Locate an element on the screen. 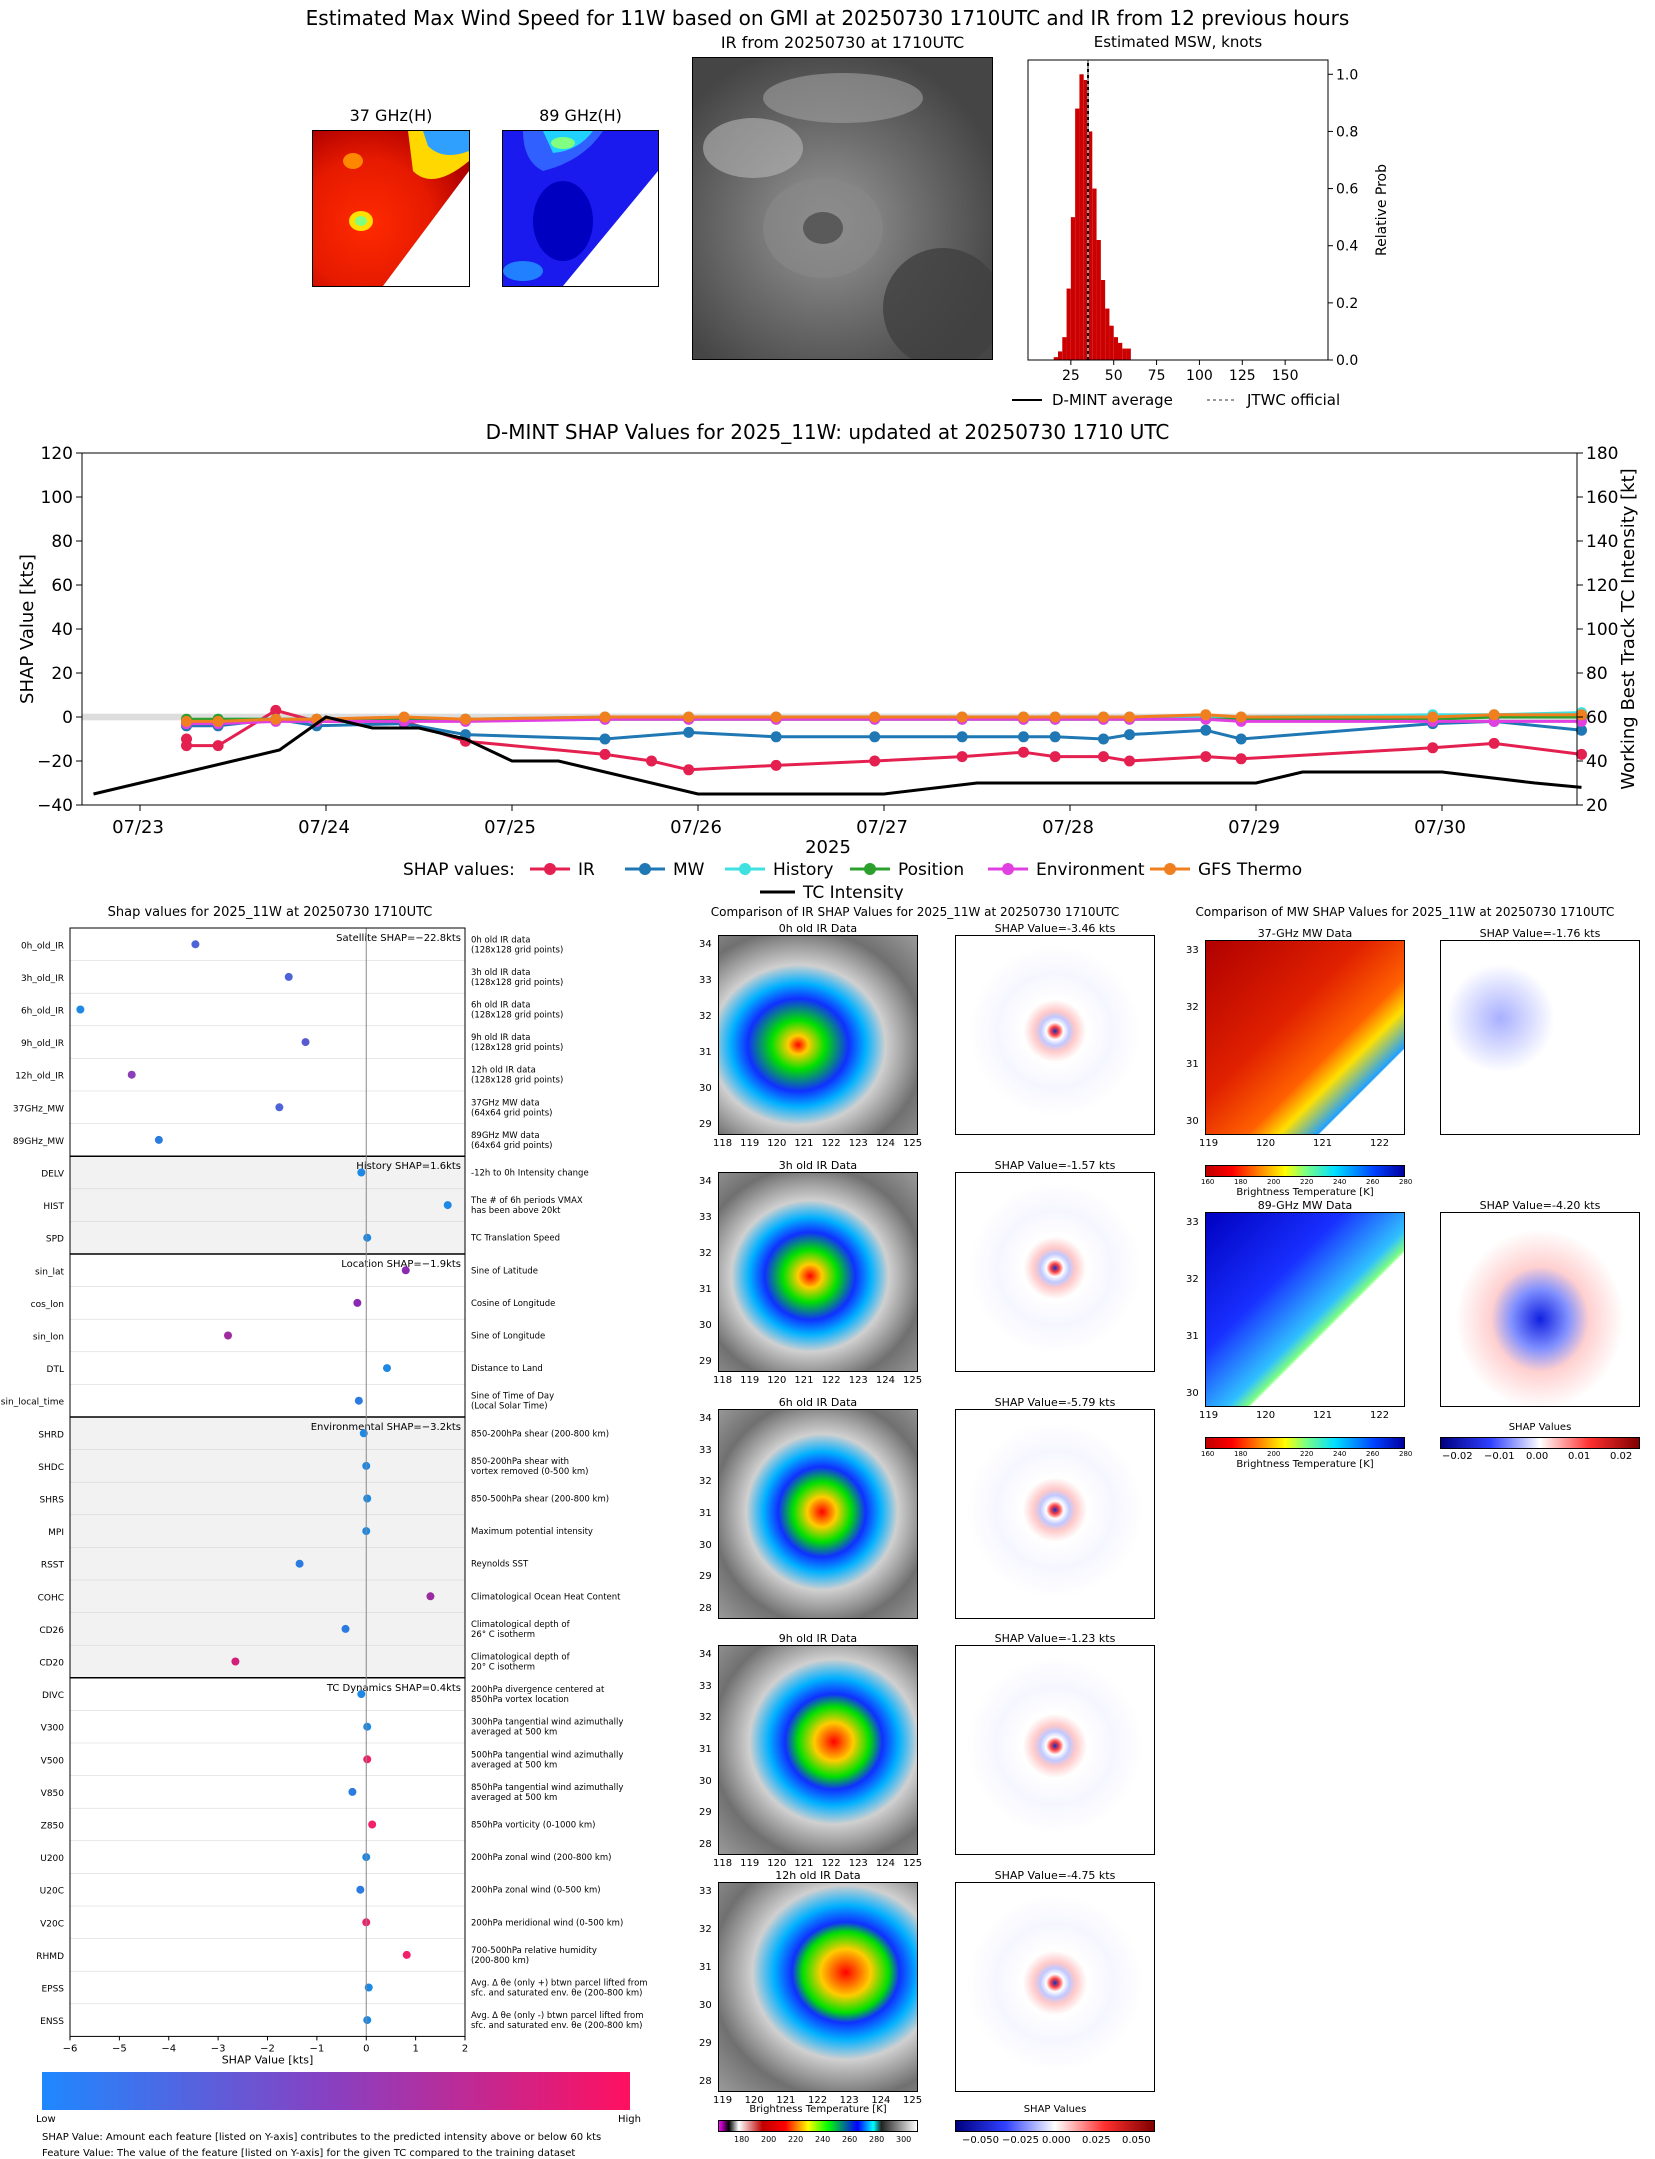 The image size is (1655, 2159). mw-bt-colorbar-label: Brightness Temperature [K] is located at coordinates (1305, 1464).